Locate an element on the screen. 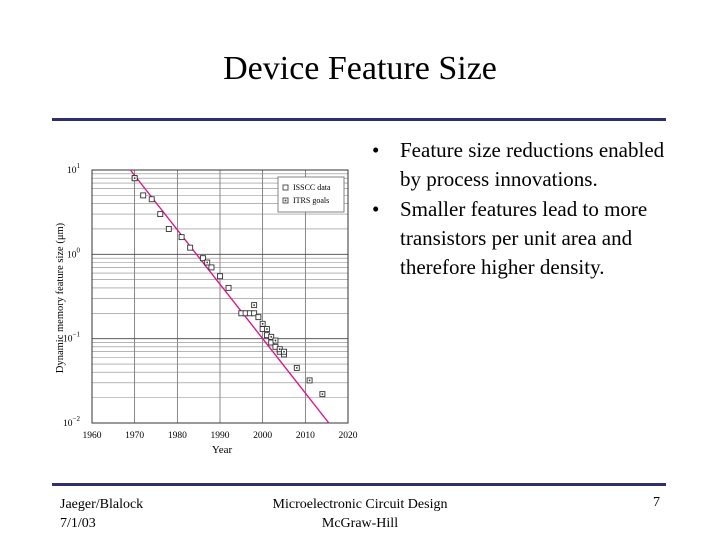  legend-marker-issc is located at coordinates (285, 187).